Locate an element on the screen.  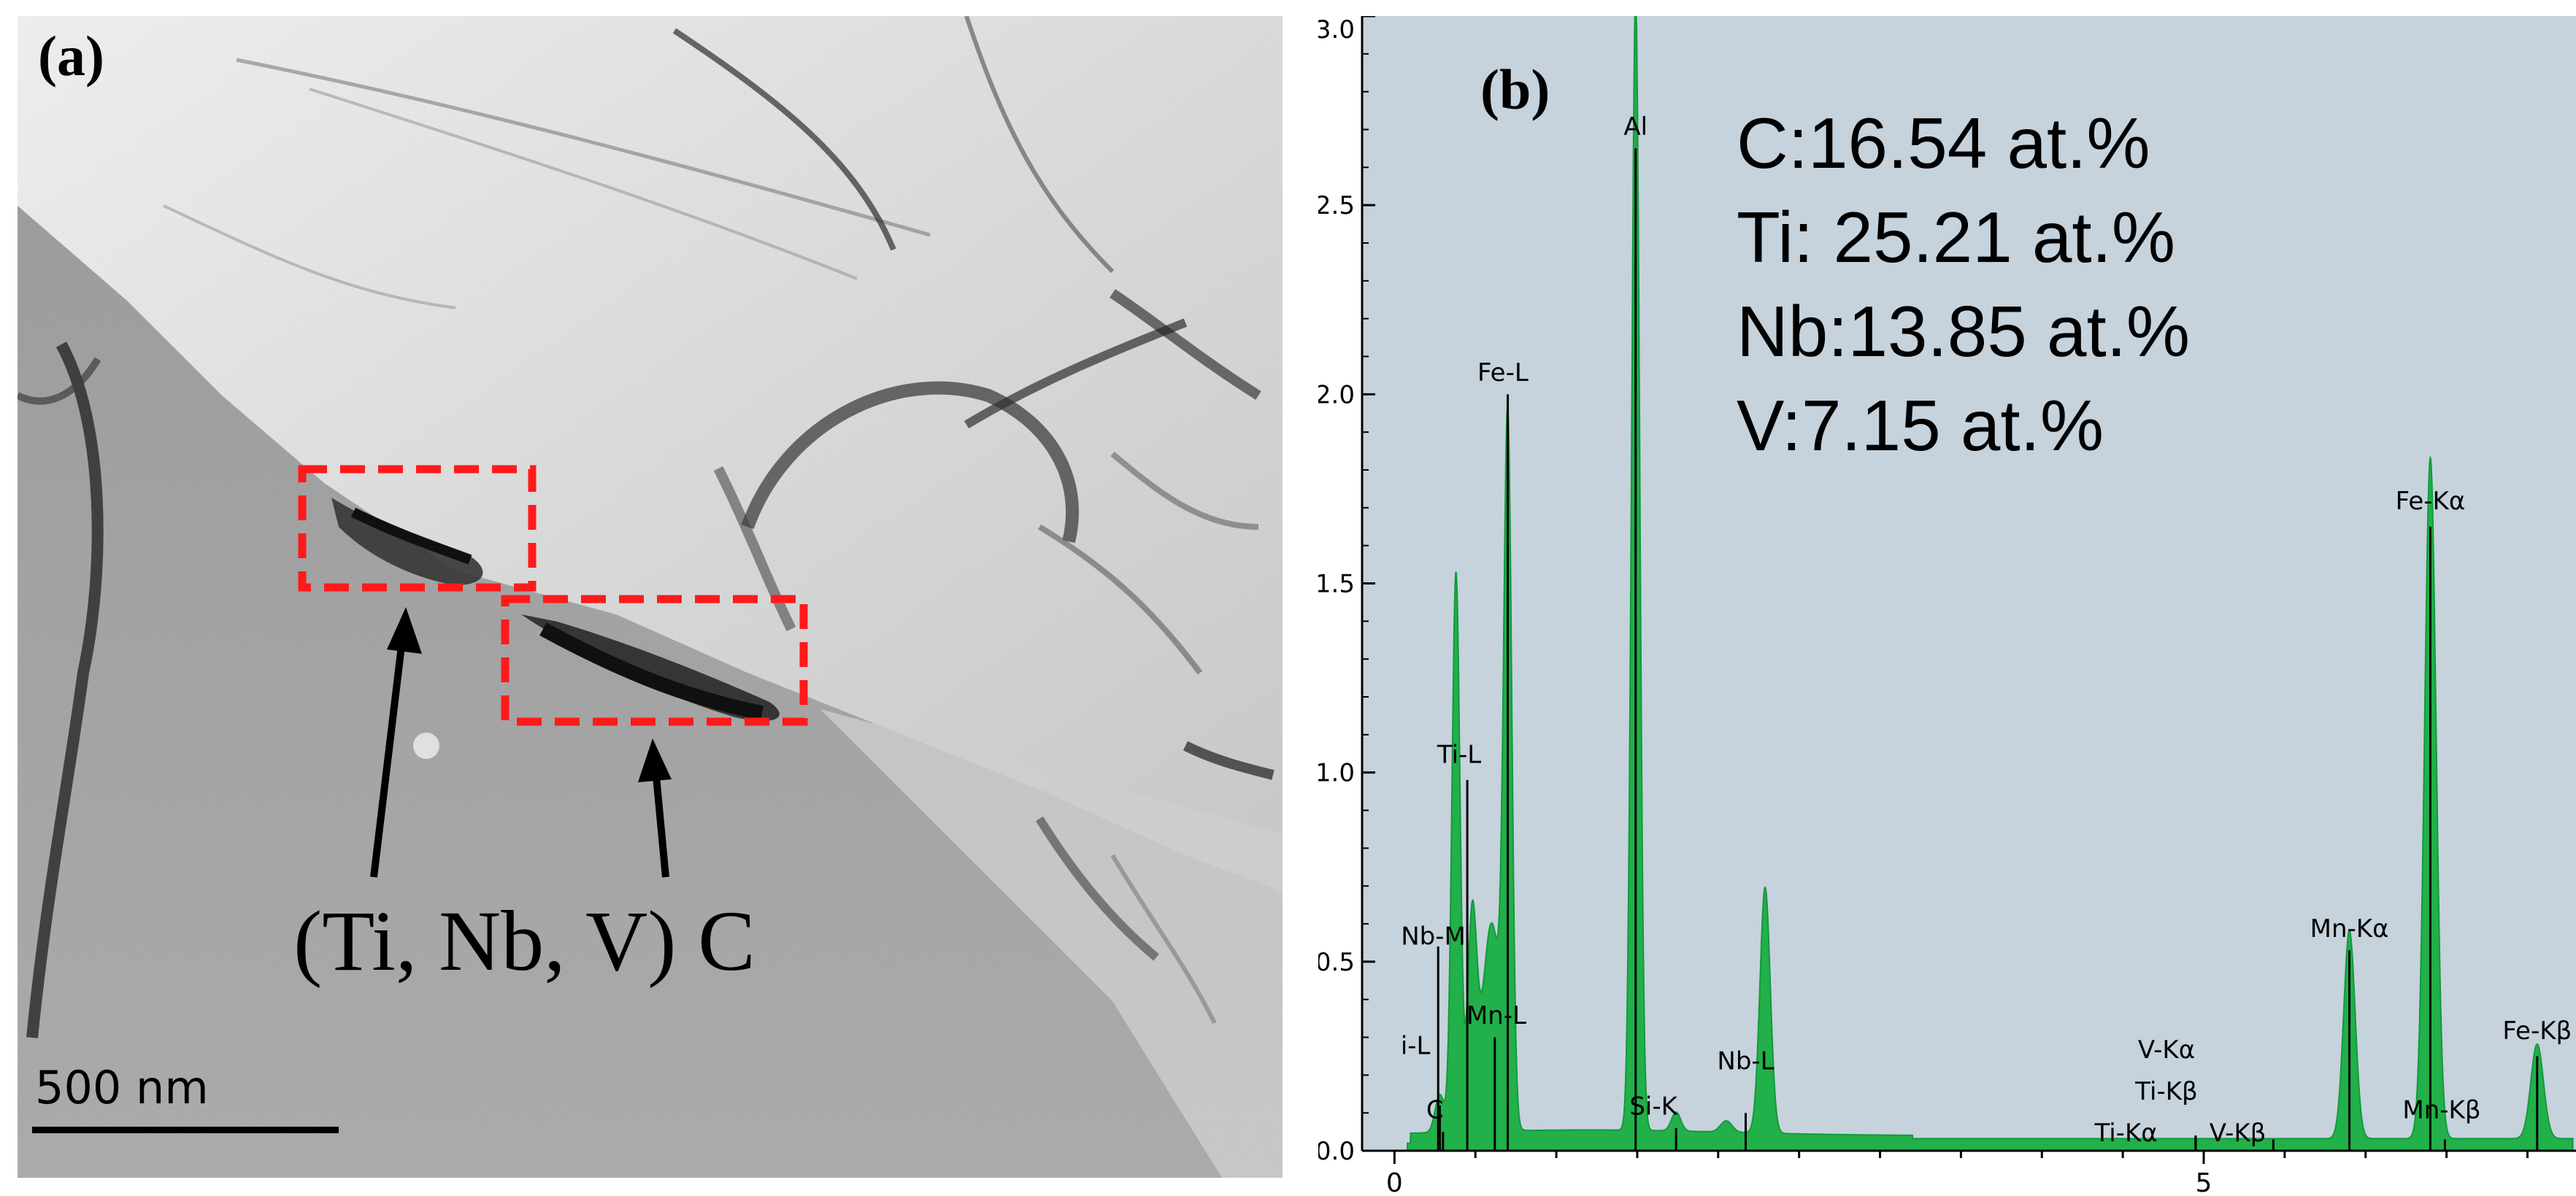
element-marker-label: Ti-Kβ is located at coordinates (2165, 1091).